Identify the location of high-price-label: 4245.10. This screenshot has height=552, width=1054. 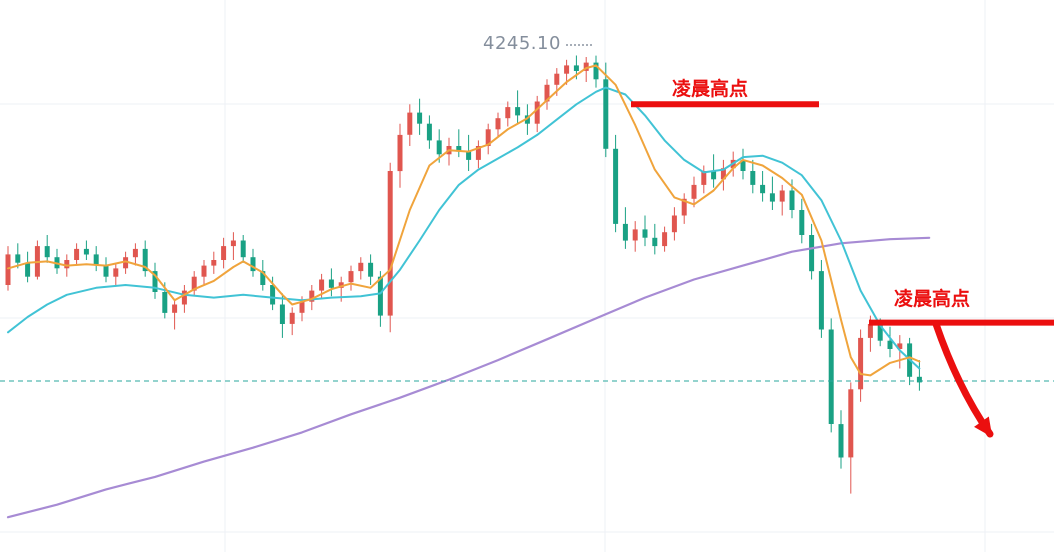
(522, 43).